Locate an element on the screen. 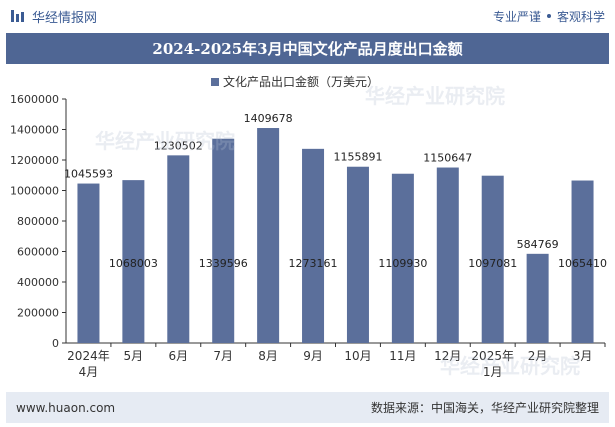 The image size is (615, 427). header-bar: 华经情报网 专业严谨 客观科学 is located at coordinates (307, 16).